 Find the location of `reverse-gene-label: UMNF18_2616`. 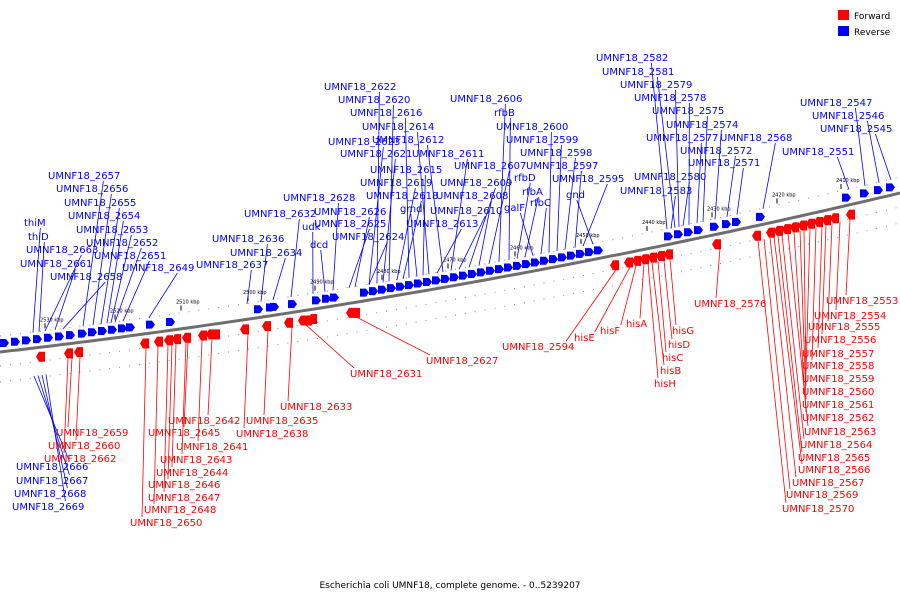

reverse-gene-label: UMNF18_2616 is located at coordinates (386, 113).